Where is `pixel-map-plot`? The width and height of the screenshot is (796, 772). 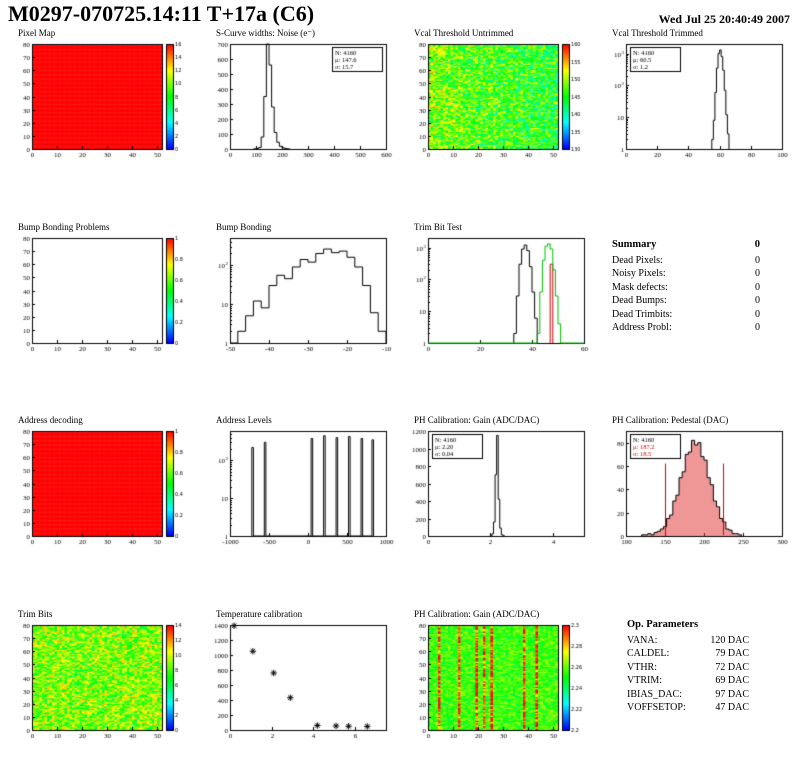 pixel-map-plot is located at coordinates (101, 102).